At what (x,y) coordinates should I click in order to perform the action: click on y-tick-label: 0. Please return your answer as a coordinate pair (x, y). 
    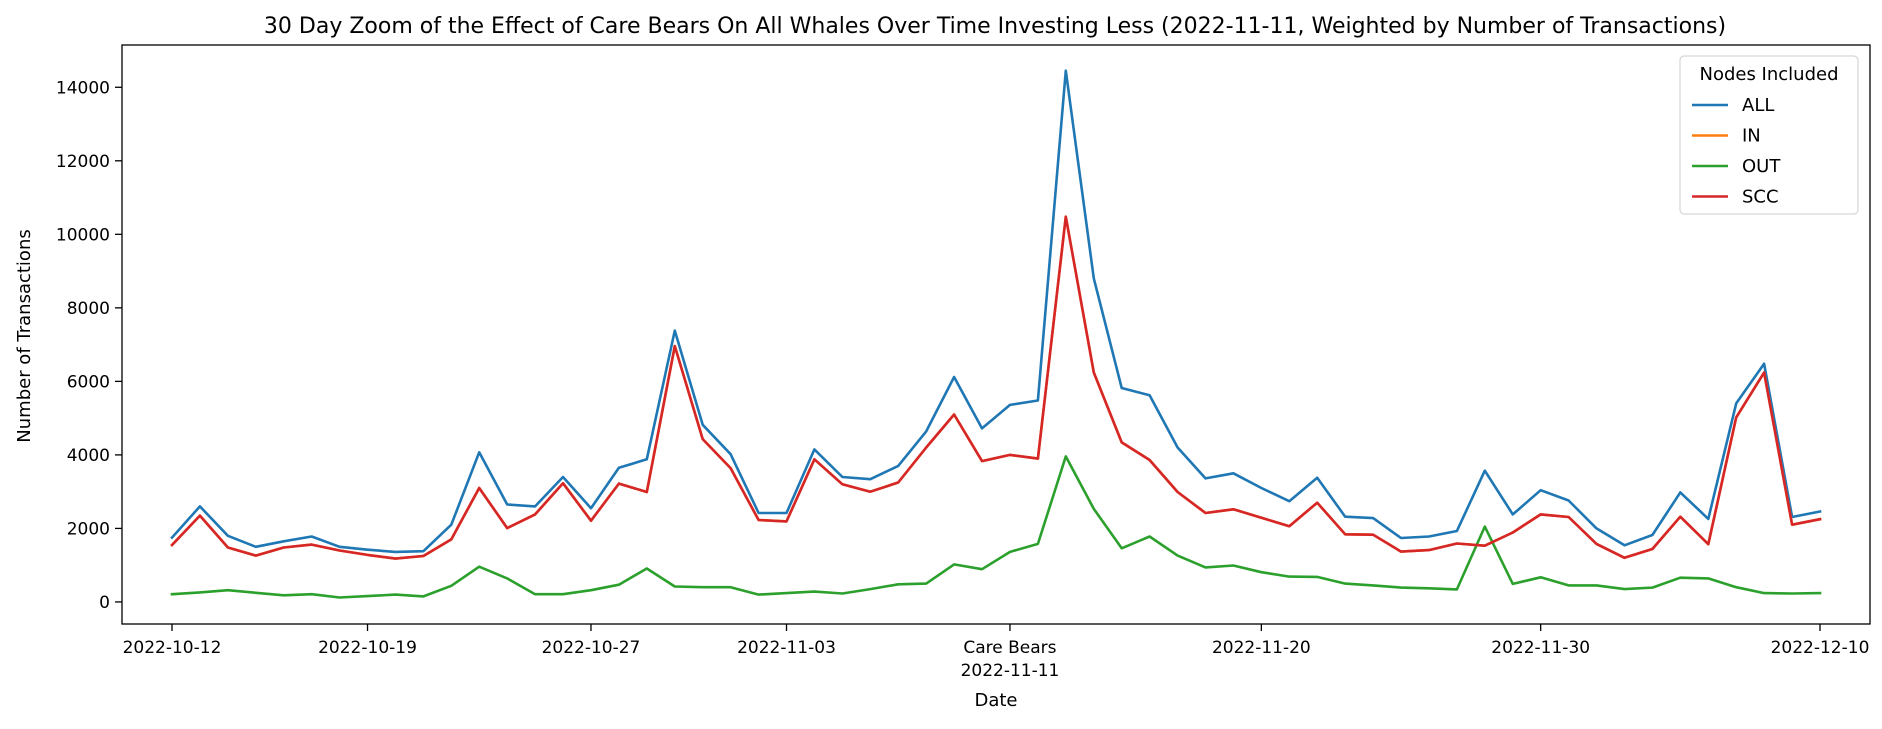
    Looking at the image, I should click on (104, 603).